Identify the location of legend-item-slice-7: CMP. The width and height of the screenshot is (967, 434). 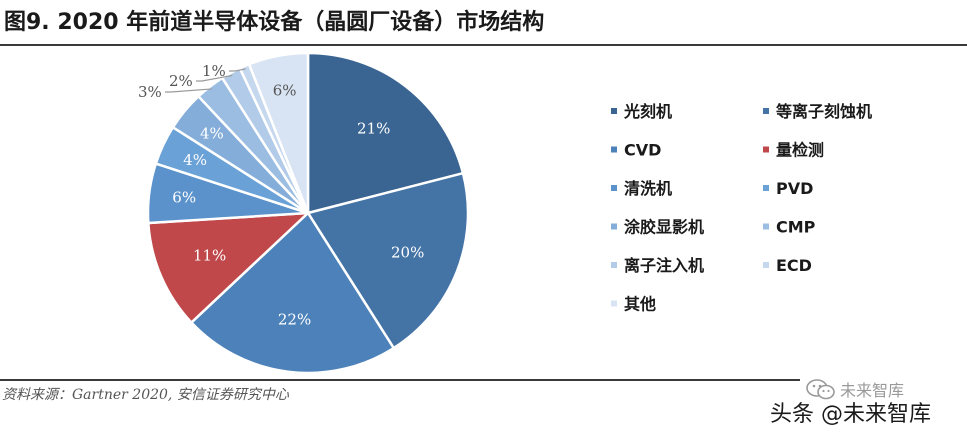
(789, 227).